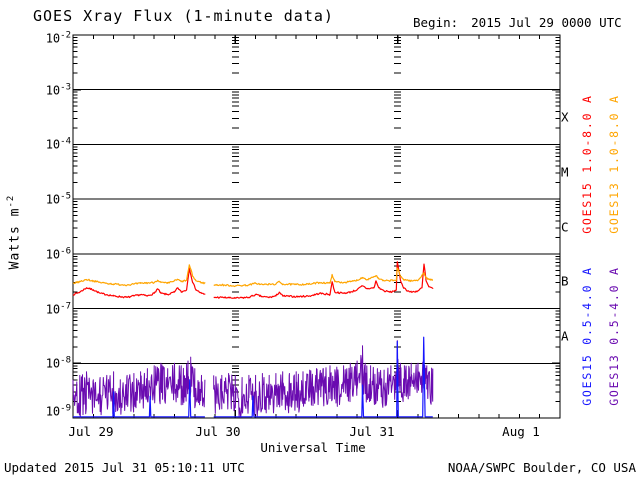  What do you see at coordinates (587, 336) in the screenshot?
I see `legend-item: GOES15 0.5-4.0 A` at bounding box center [587, 336].